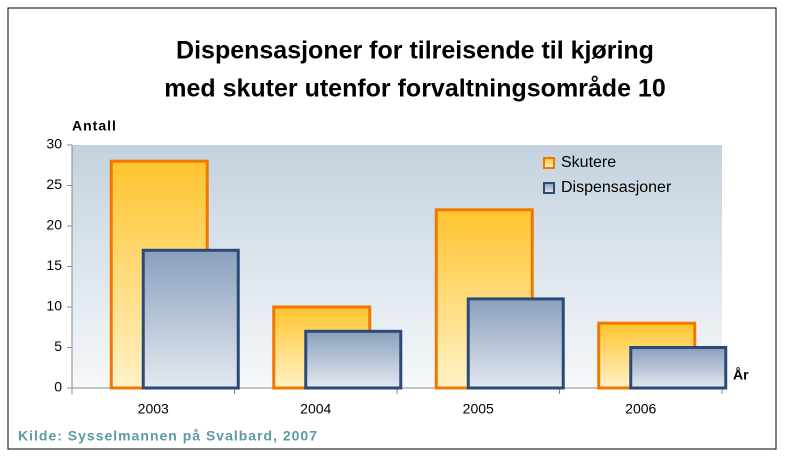  I want to click on x-tick-label: 2006, so click(640, 409).